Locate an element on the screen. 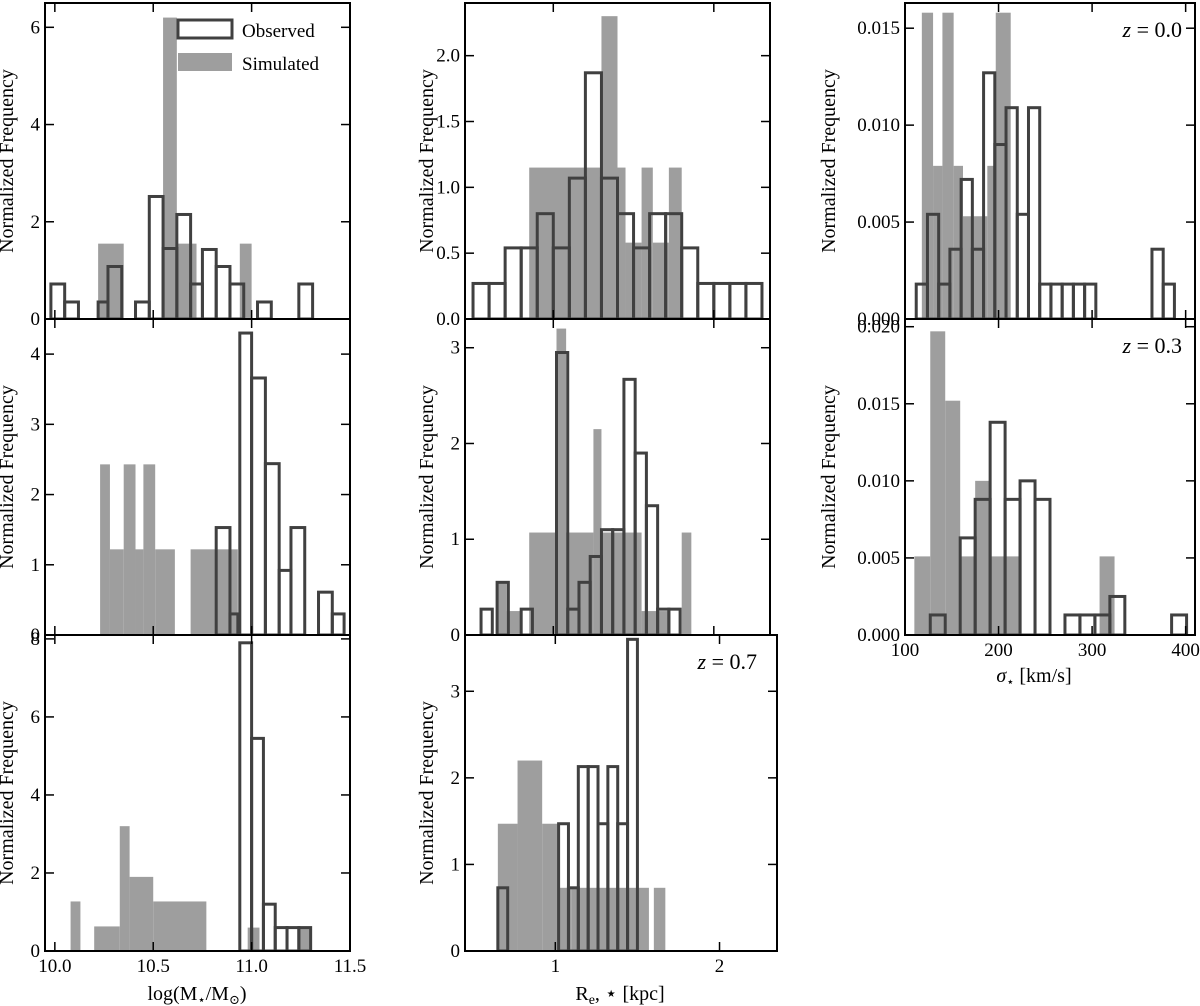 The height and width of the screenshot is (1006, 1200). legend-observed-swatch is located at coordinates (205, 29).